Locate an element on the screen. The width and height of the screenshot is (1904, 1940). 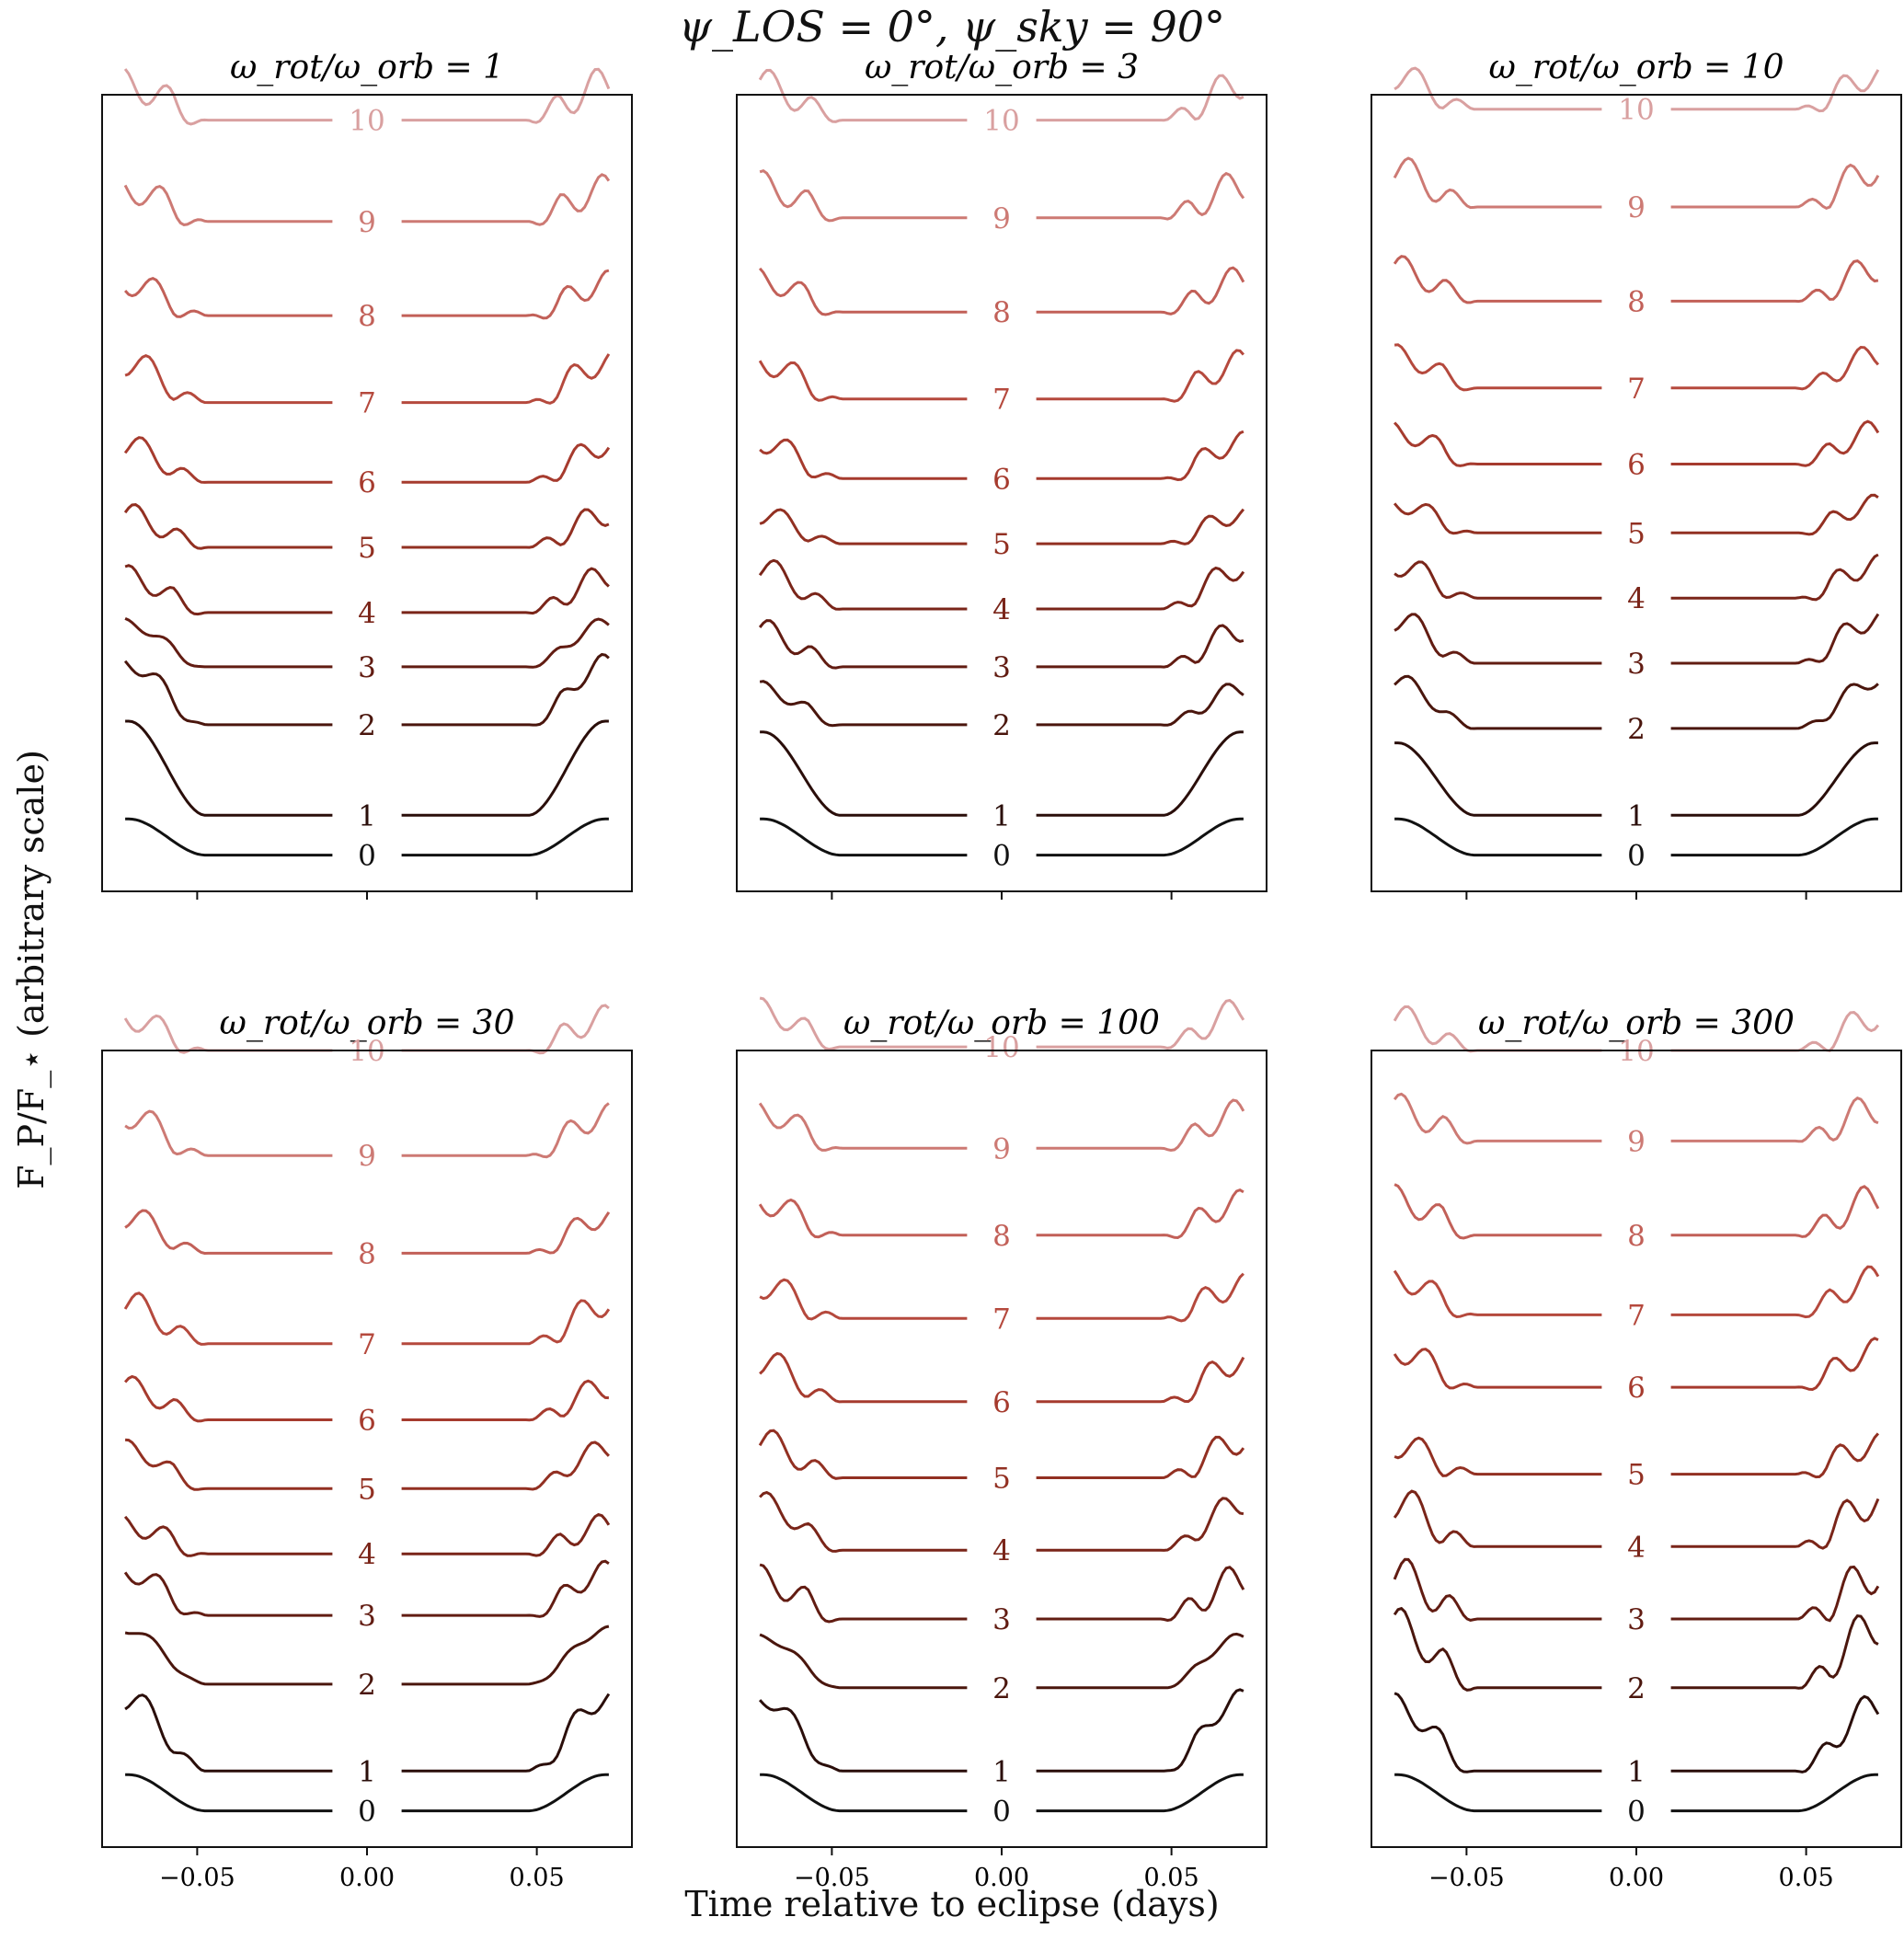
x-tick-label: 0.05 is located at coordinates (1806, 1878).